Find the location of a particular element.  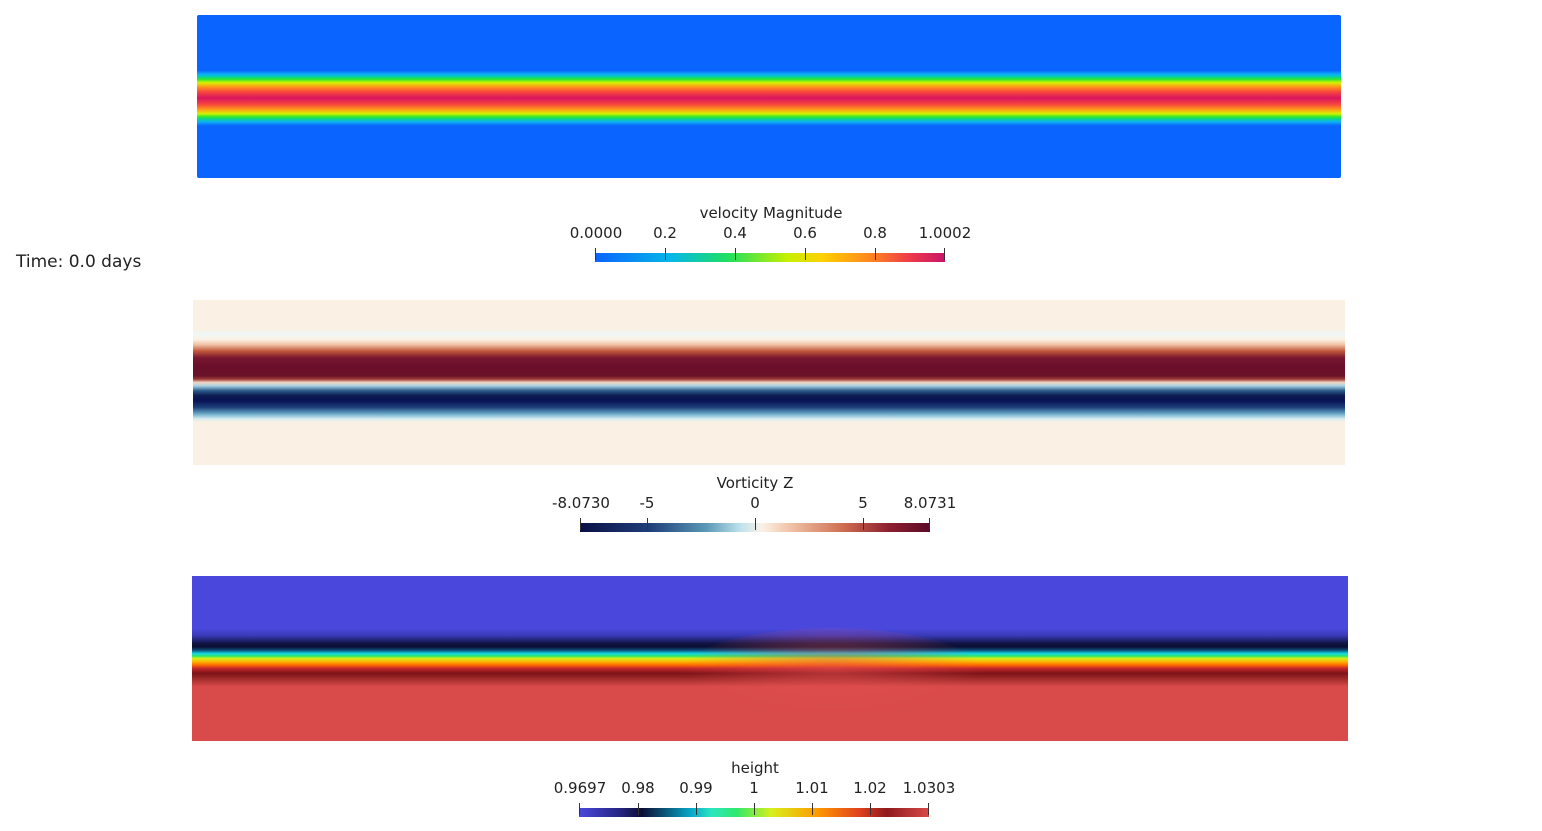

vorticity-colorbar-title: Vorticity Z is located at coordinates (755, 483).